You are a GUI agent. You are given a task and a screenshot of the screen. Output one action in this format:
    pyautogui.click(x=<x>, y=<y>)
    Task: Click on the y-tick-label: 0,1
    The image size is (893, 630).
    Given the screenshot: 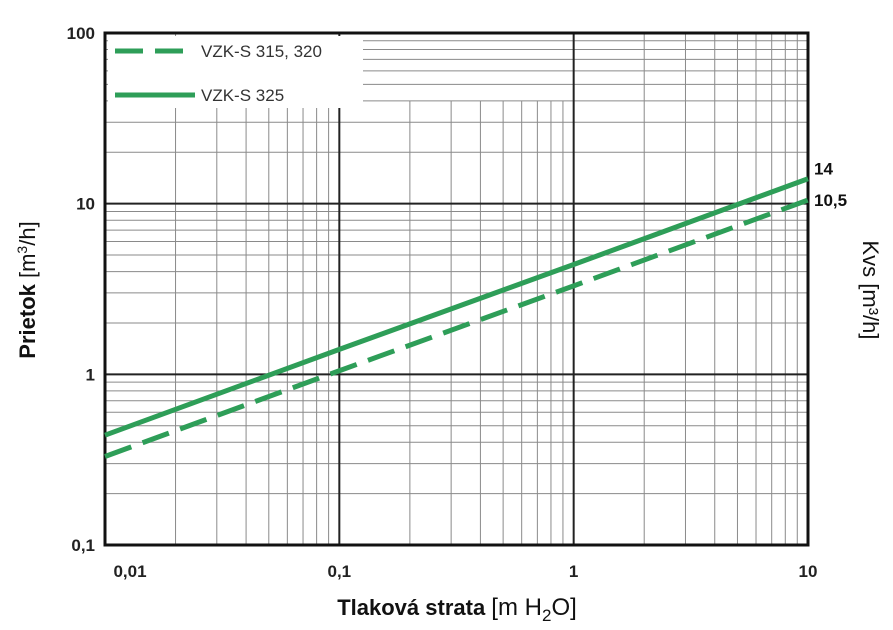 What is the action you would take?
    pyautogui.click(x=83, y=545)
    